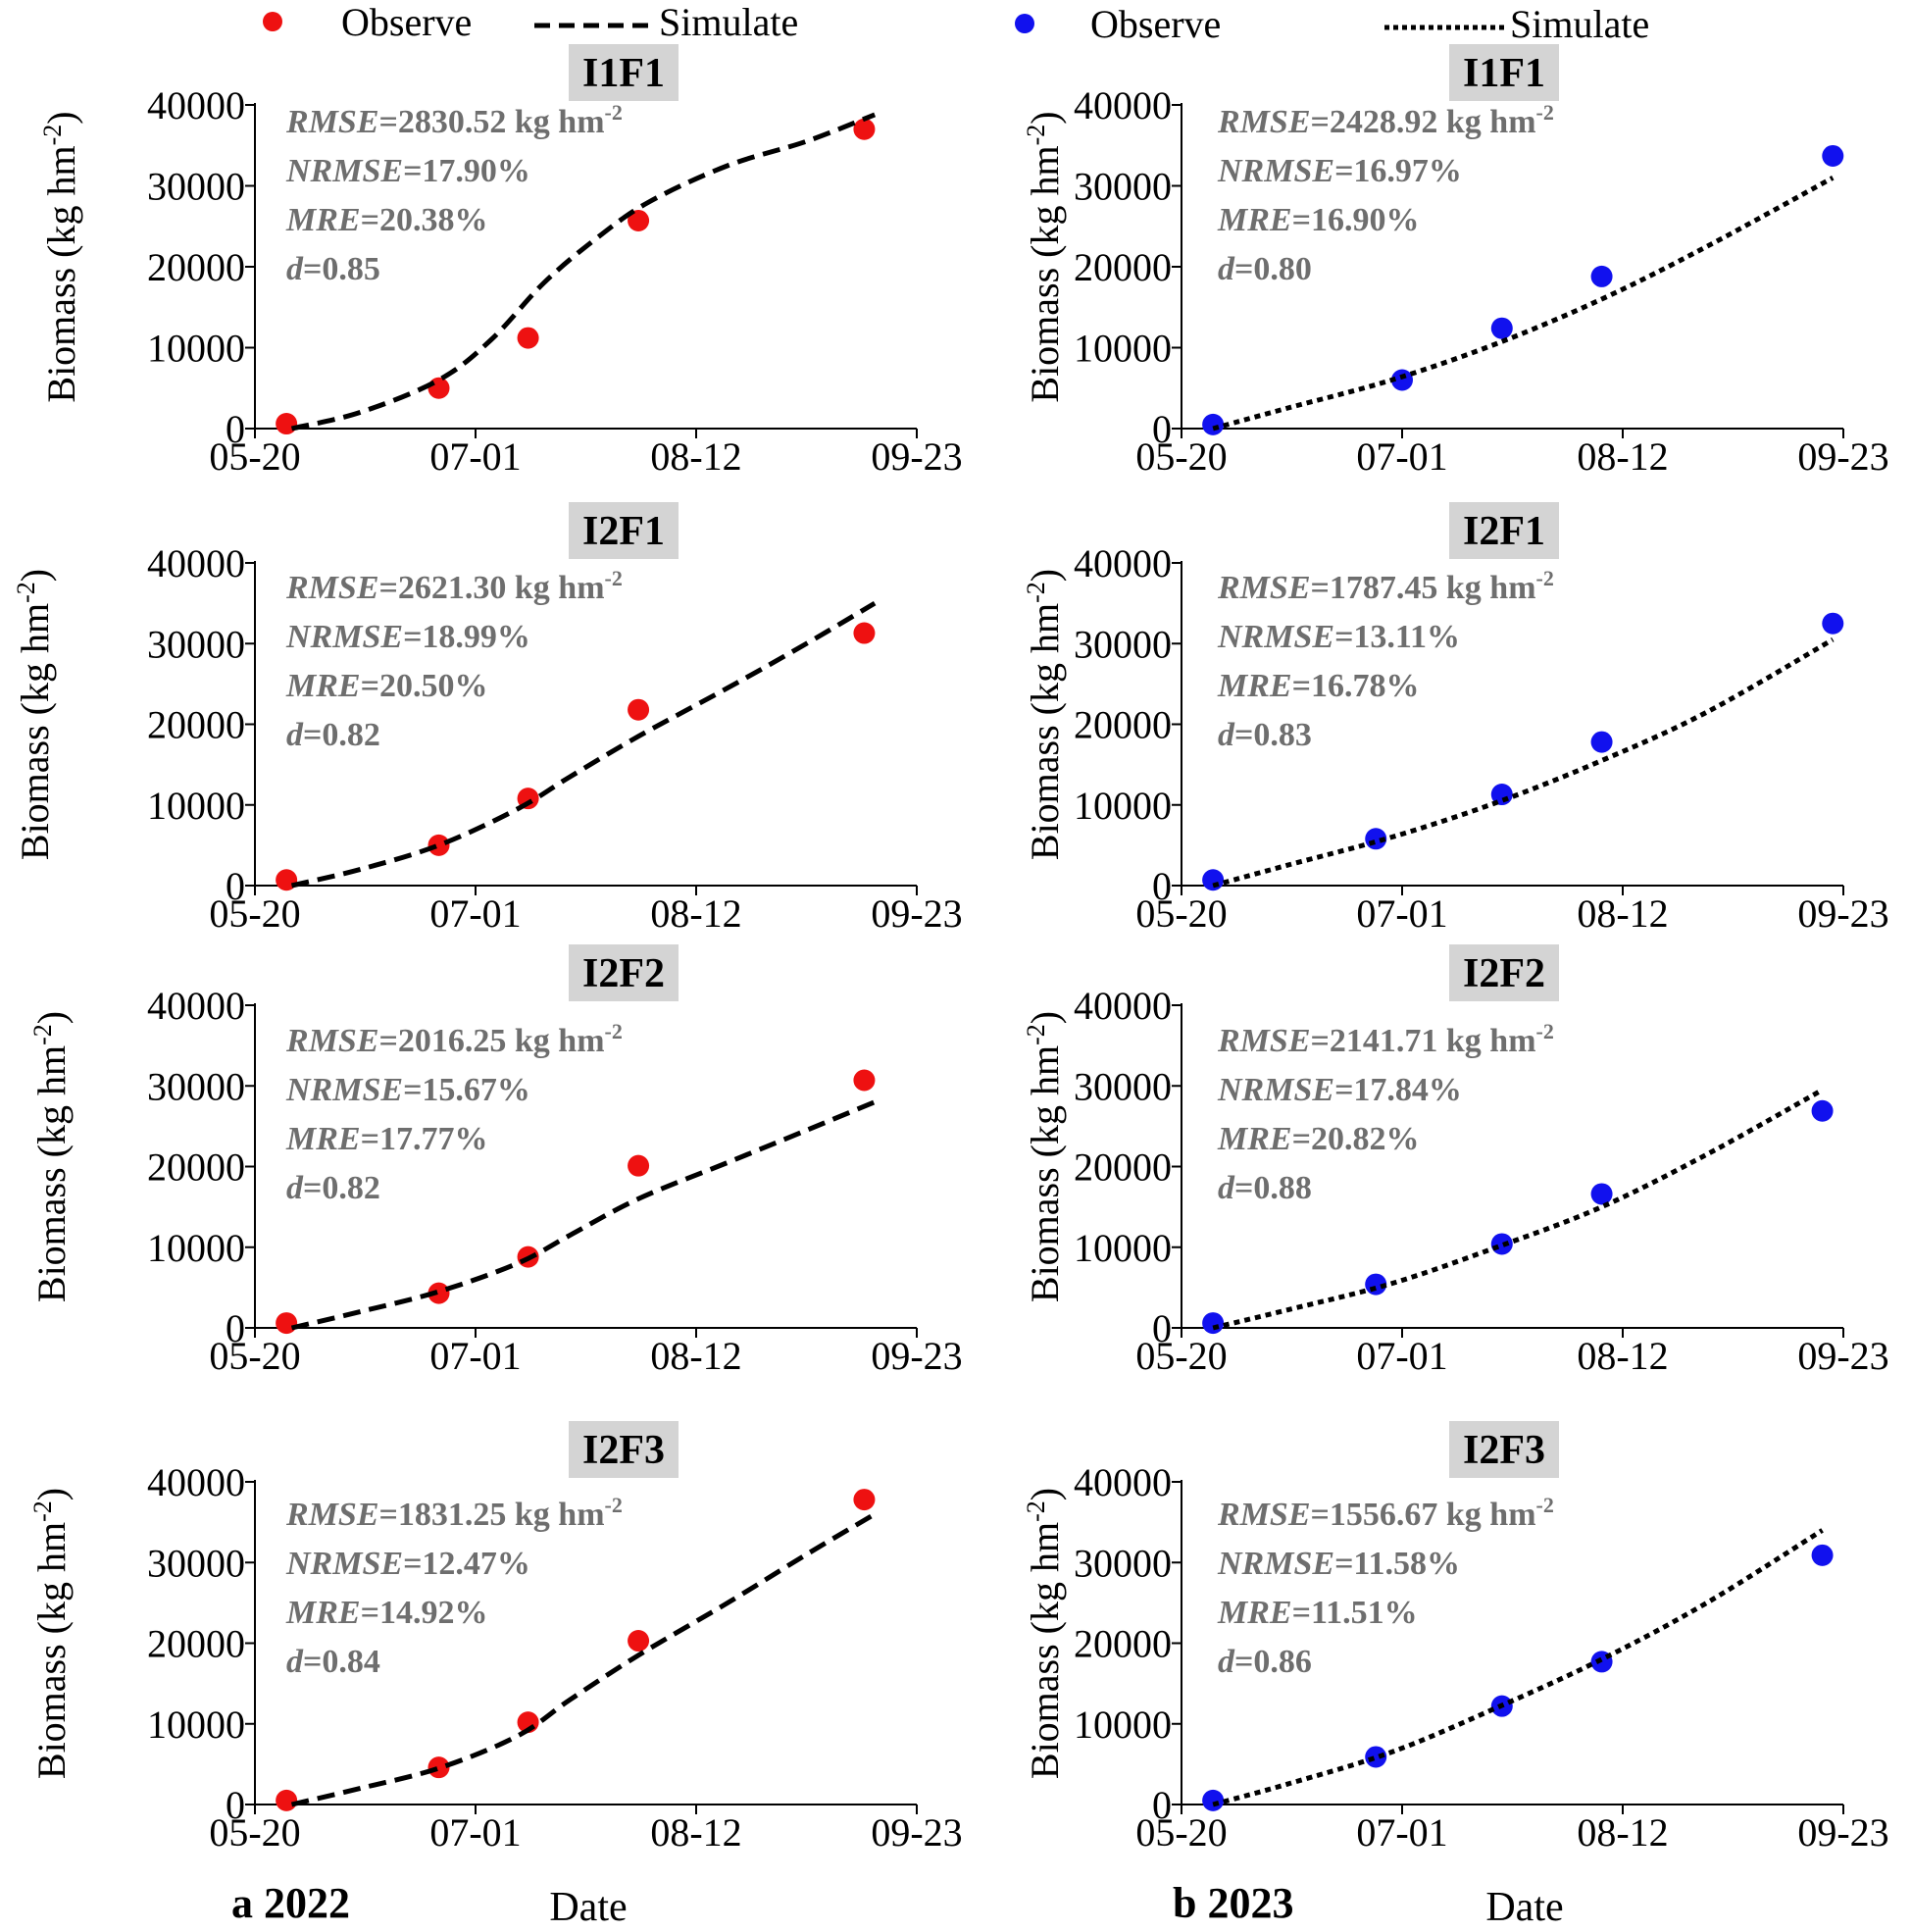 The image size is (1911, 1932). I want to click on stat-mre: MRE=16.78%, so click(1318, 686).